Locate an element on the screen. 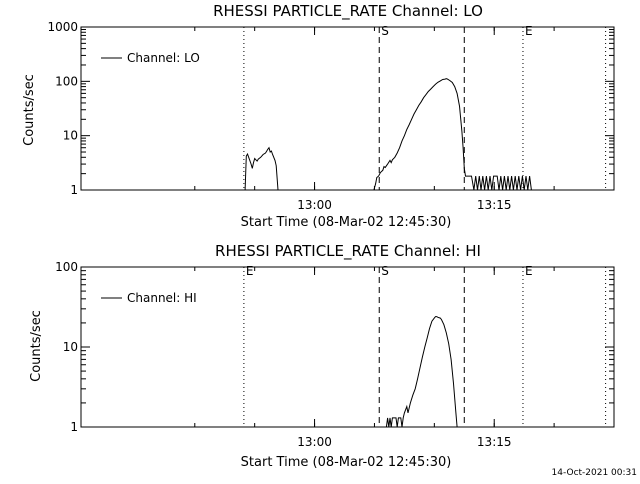 This screenshot has height=484, width=640. legend-label-1: Channel: LO is located at coordinates (163, 58).